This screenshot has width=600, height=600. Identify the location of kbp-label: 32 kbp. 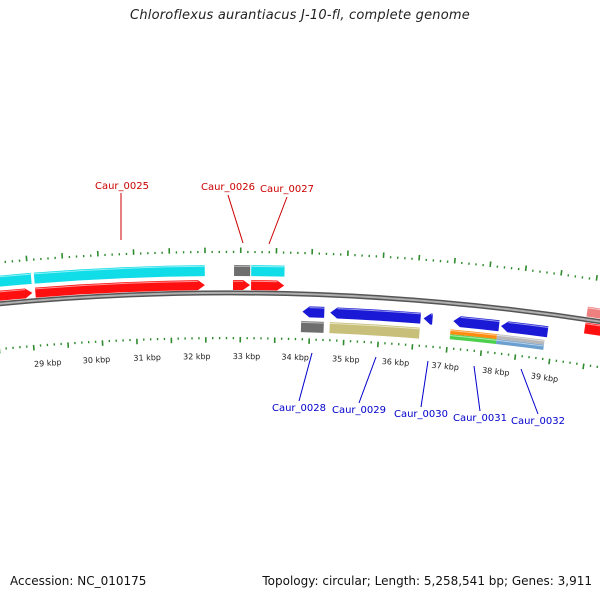
(197, 356).